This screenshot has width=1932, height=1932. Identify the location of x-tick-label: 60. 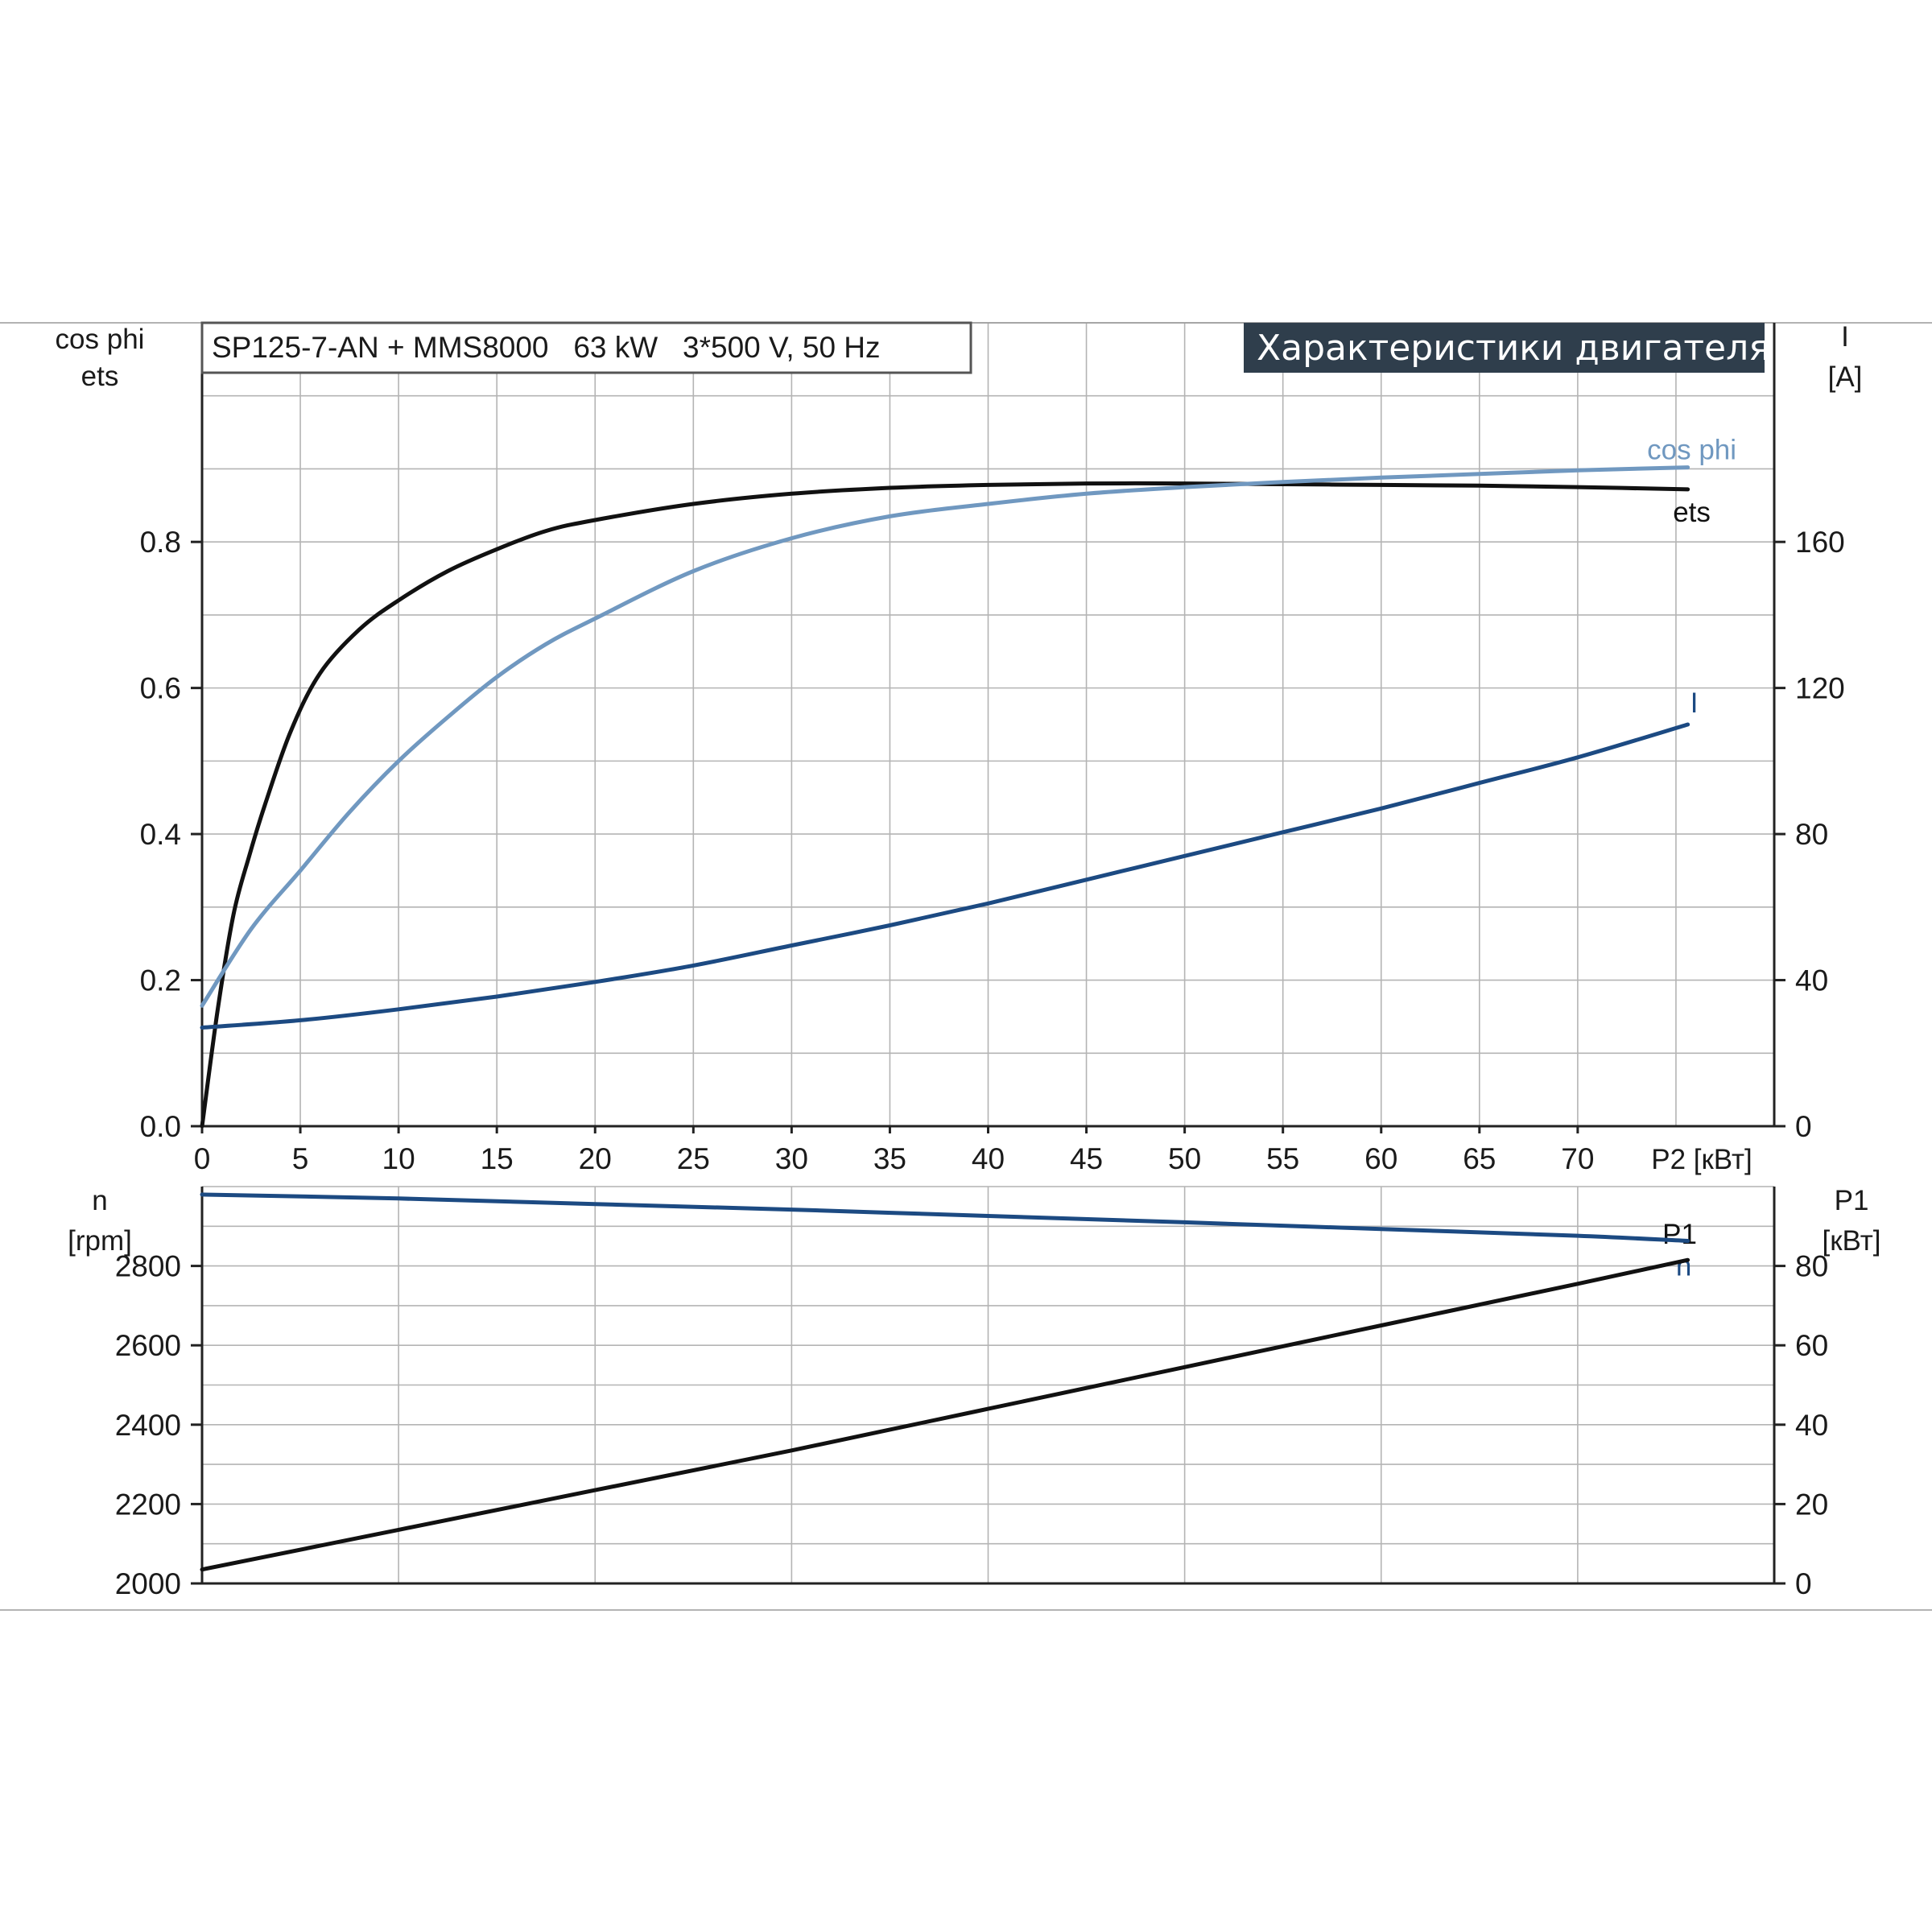
(1380, 1158).